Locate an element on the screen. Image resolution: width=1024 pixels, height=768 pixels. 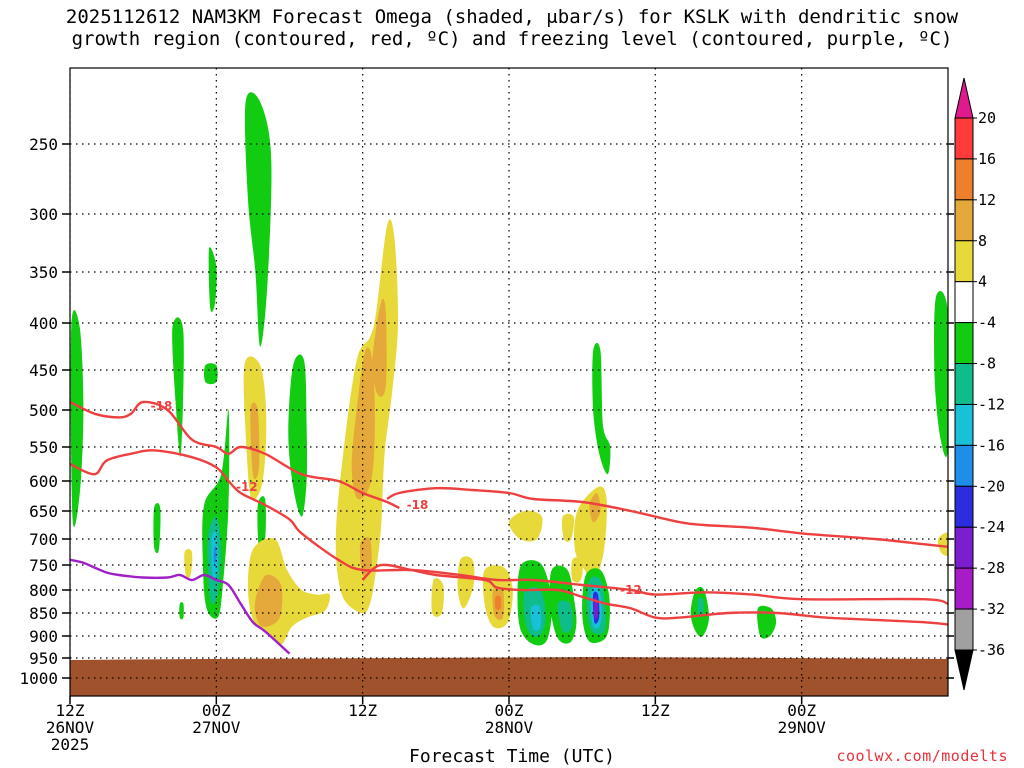
x-tick-label-0-0: 12Z is located at coordinates (70, 710).